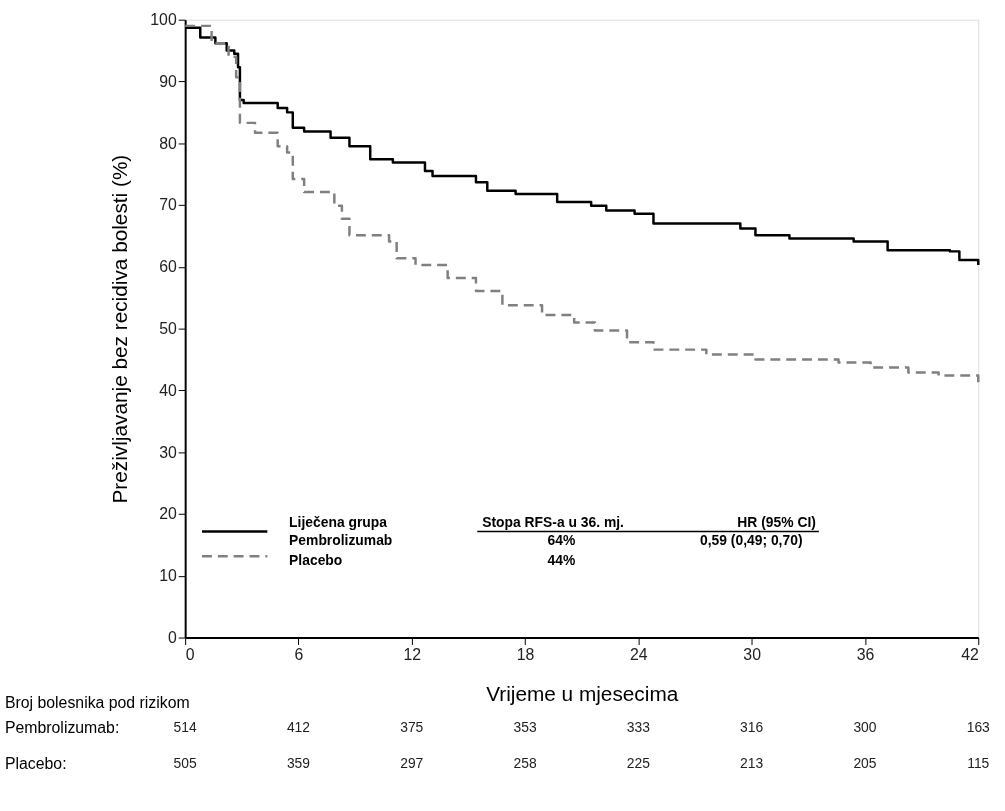  I want to click on y-axis-title: Preživljavanje bez recidiva bolesti (%), so click(119, 329).